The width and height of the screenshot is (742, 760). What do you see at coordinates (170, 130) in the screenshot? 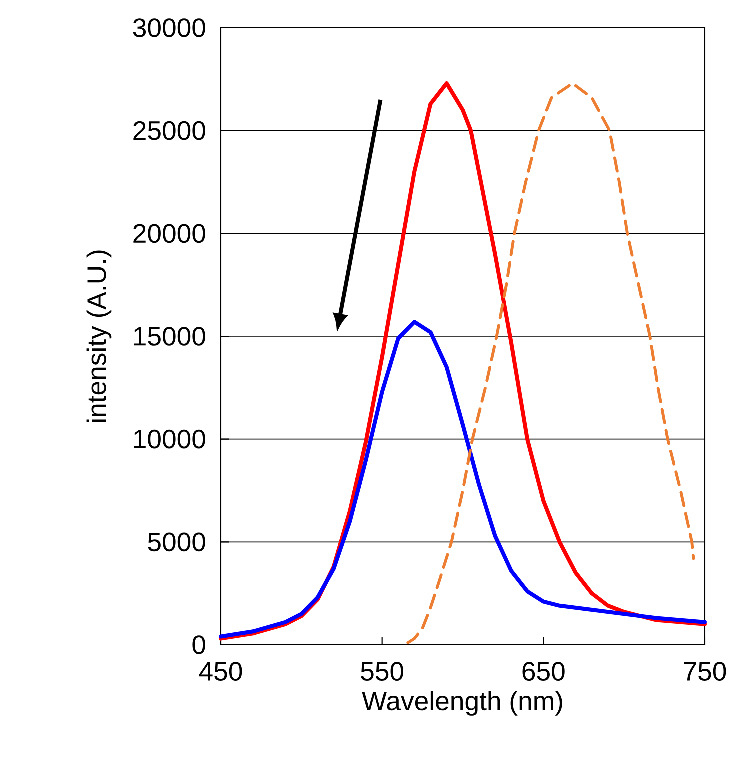
I see `y-tick-label: 25000` at bounding box center [170, 130].